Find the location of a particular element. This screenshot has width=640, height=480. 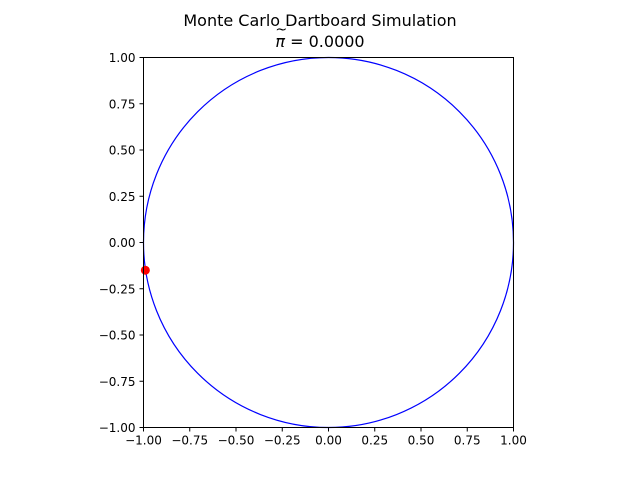

y-tick-label: −0.75 is located at coordinates (117, 382).